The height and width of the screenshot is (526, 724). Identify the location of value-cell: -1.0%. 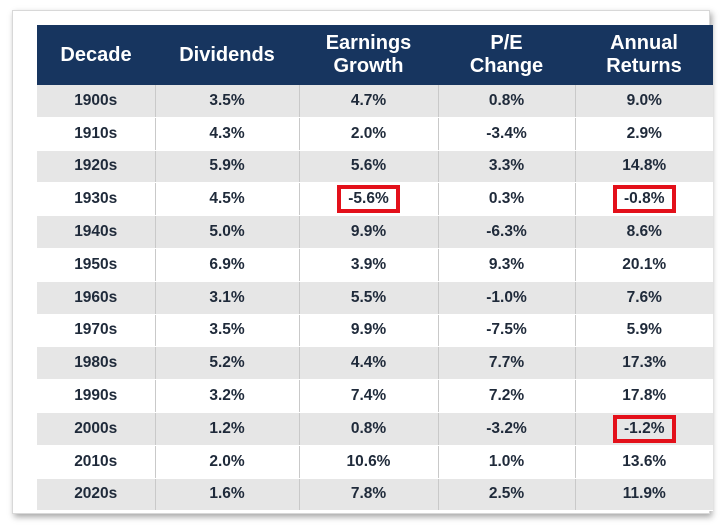
(507, 298).